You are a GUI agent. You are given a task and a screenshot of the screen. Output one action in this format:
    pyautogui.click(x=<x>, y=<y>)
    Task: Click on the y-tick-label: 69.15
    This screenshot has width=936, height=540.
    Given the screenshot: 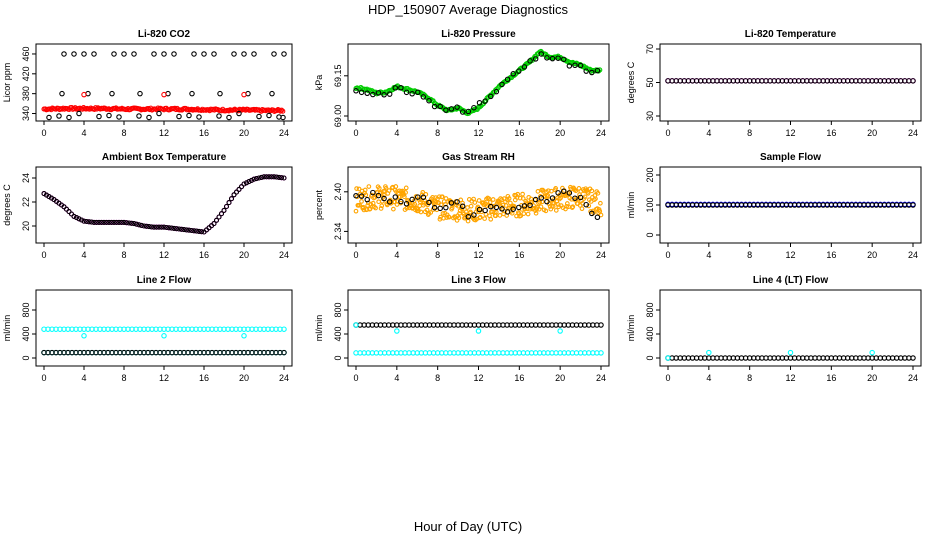 What is the action you would take?
    pyautogui.click(x=338, y=76)
    